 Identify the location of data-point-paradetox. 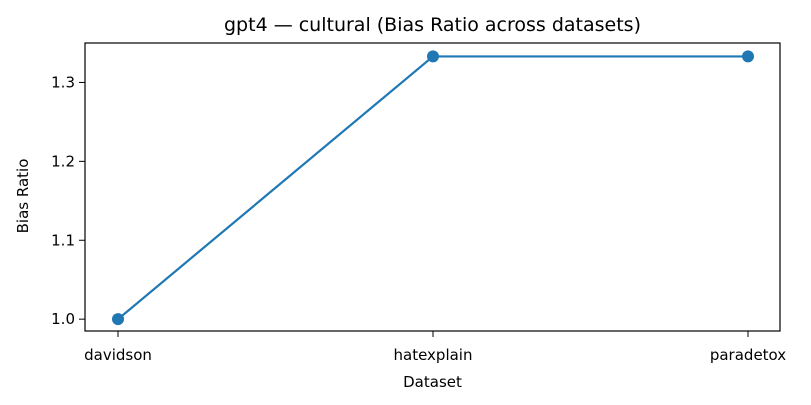
(748, 56).